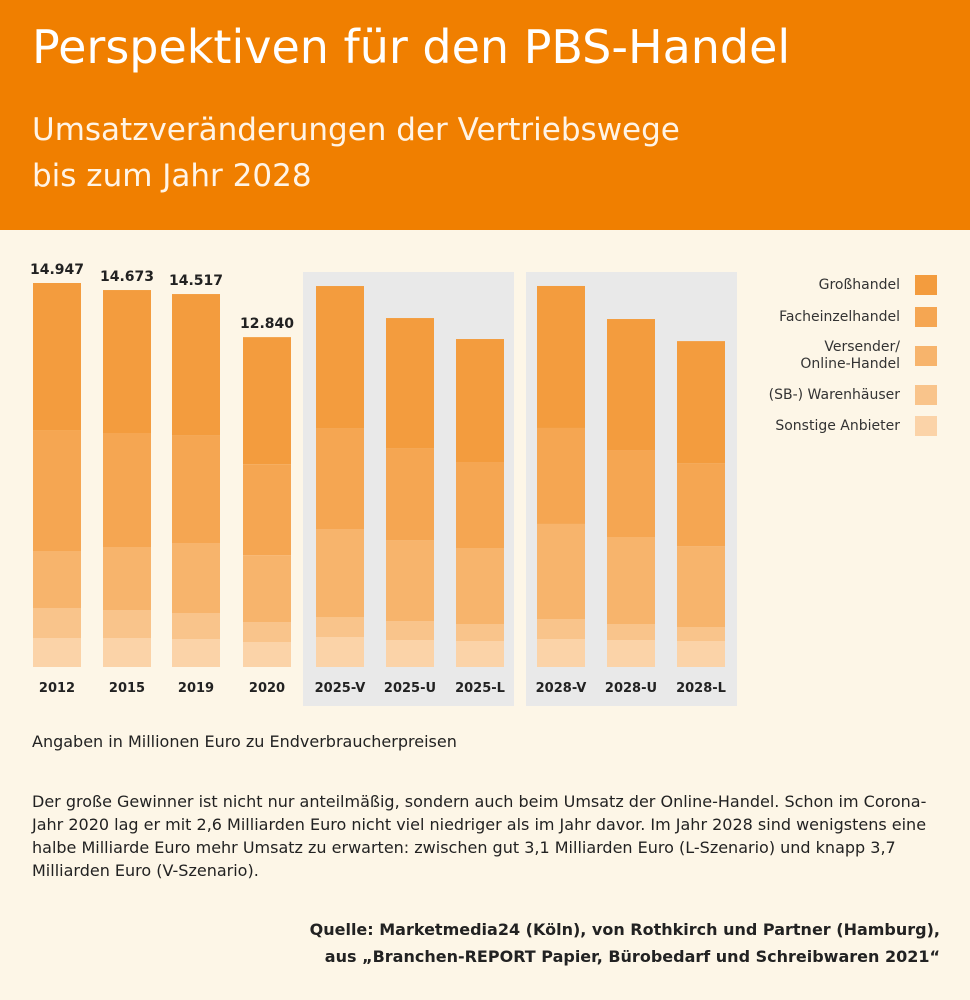 The height and width of the screenshot is (1000, 970). What do you see at coordinates (859, 284) in the screenshot?
I see `legend-label: Großhandel` at bounding box center [859, 284].